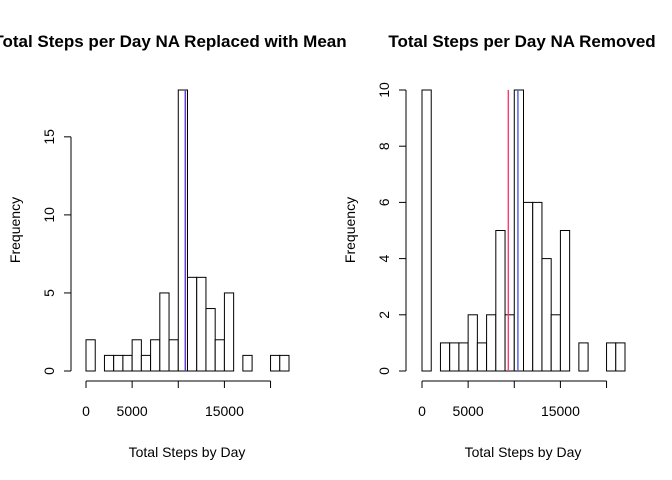 This screenshot has width=672, height=480. I want to click on right-y-tick-label: 8, so click(384, 146).